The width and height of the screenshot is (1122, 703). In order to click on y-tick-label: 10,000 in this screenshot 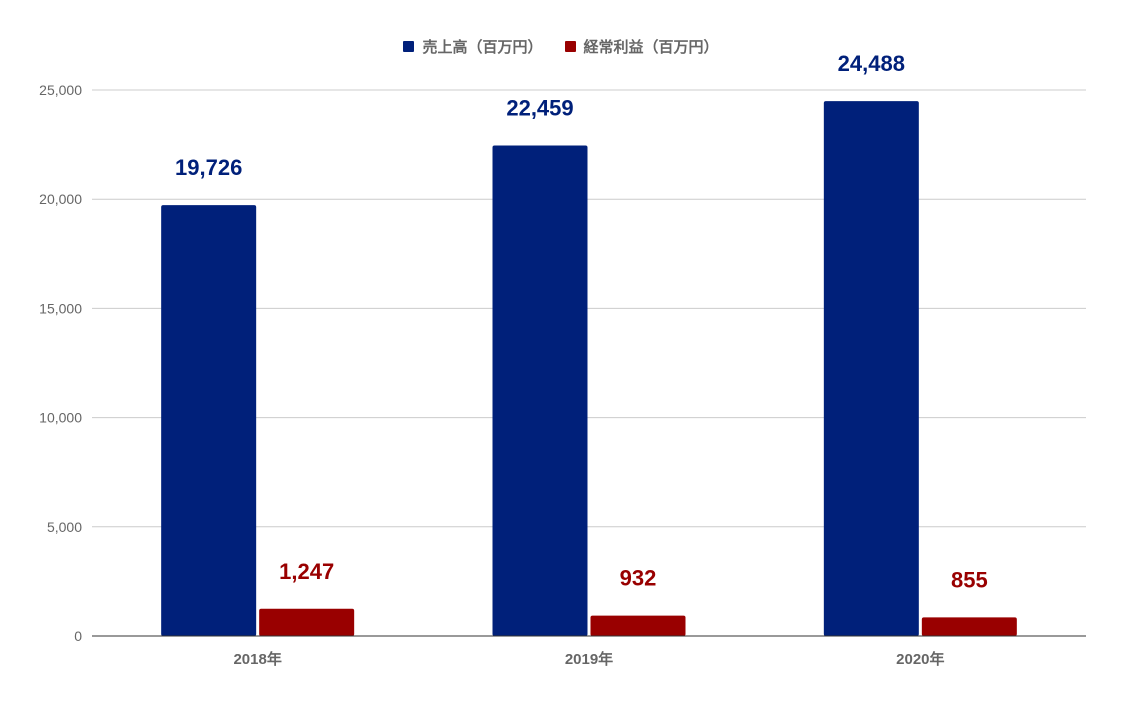, I will do `click(60, 418)`.